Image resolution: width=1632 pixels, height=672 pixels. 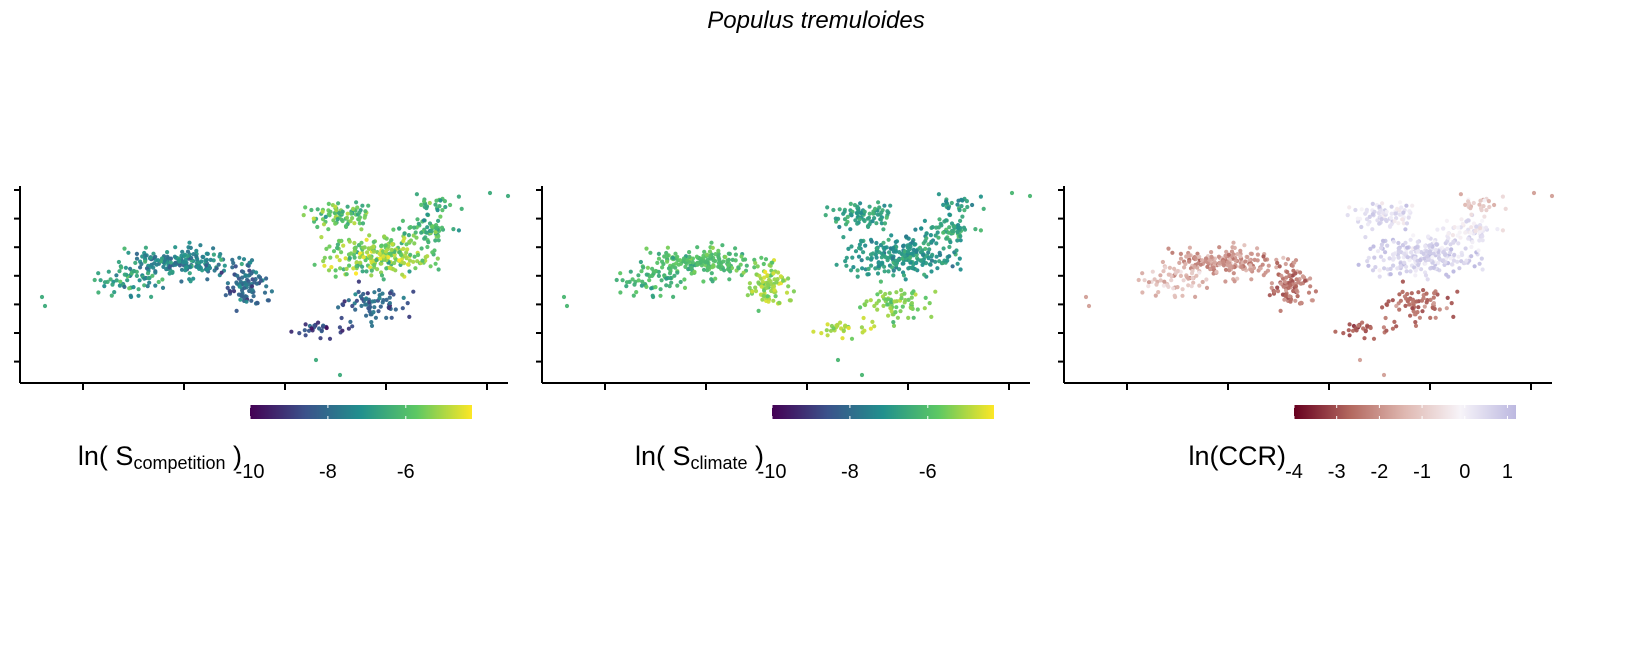 What do you see at coordinates (1337, 472) in the screenshot?
I see `colorbar-tick-label: -3` at bounding box center [1337, 472].